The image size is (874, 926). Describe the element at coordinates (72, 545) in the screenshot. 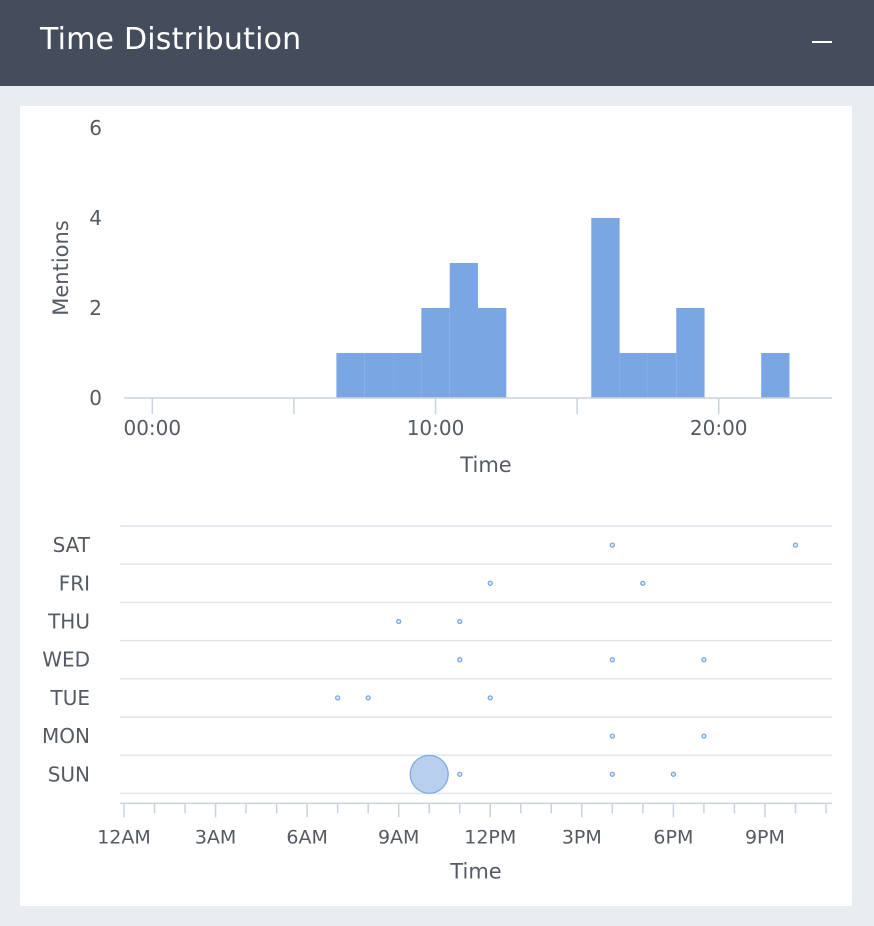

I see `day-label: SAT` at that location.